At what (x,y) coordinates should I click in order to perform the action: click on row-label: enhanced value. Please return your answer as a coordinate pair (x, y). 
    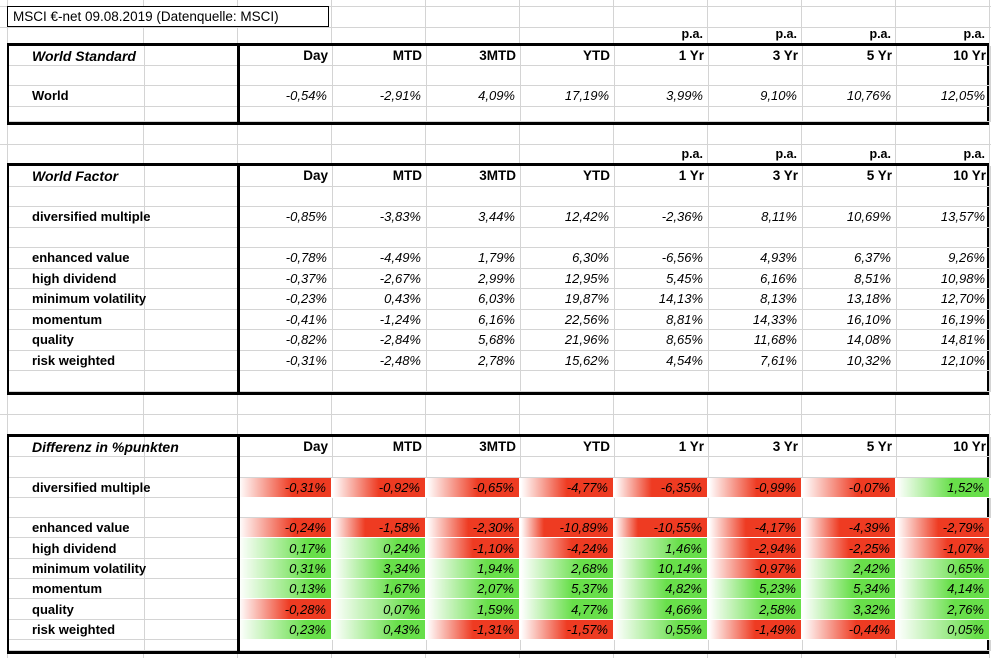
    Looking at the image, I should click on (77, 258).